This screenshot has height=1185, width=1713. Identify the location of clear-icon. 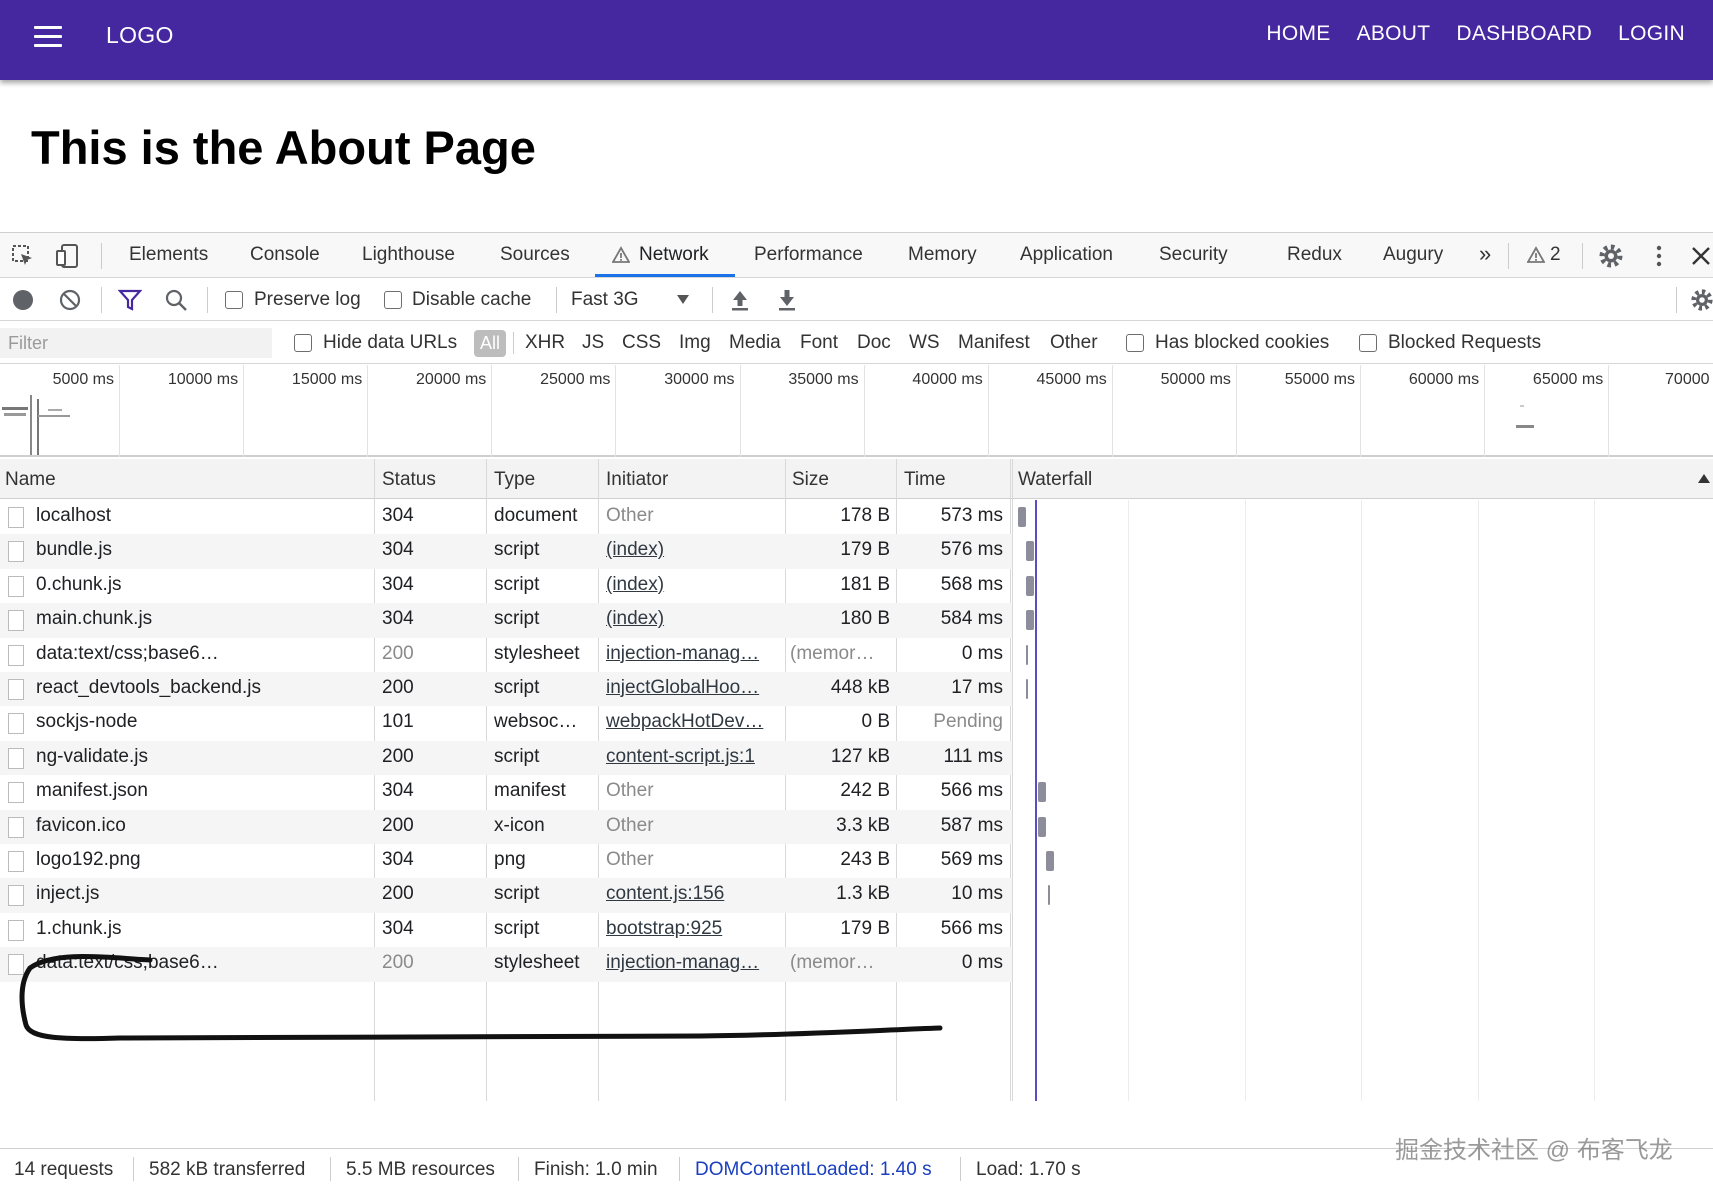
(70, 300).